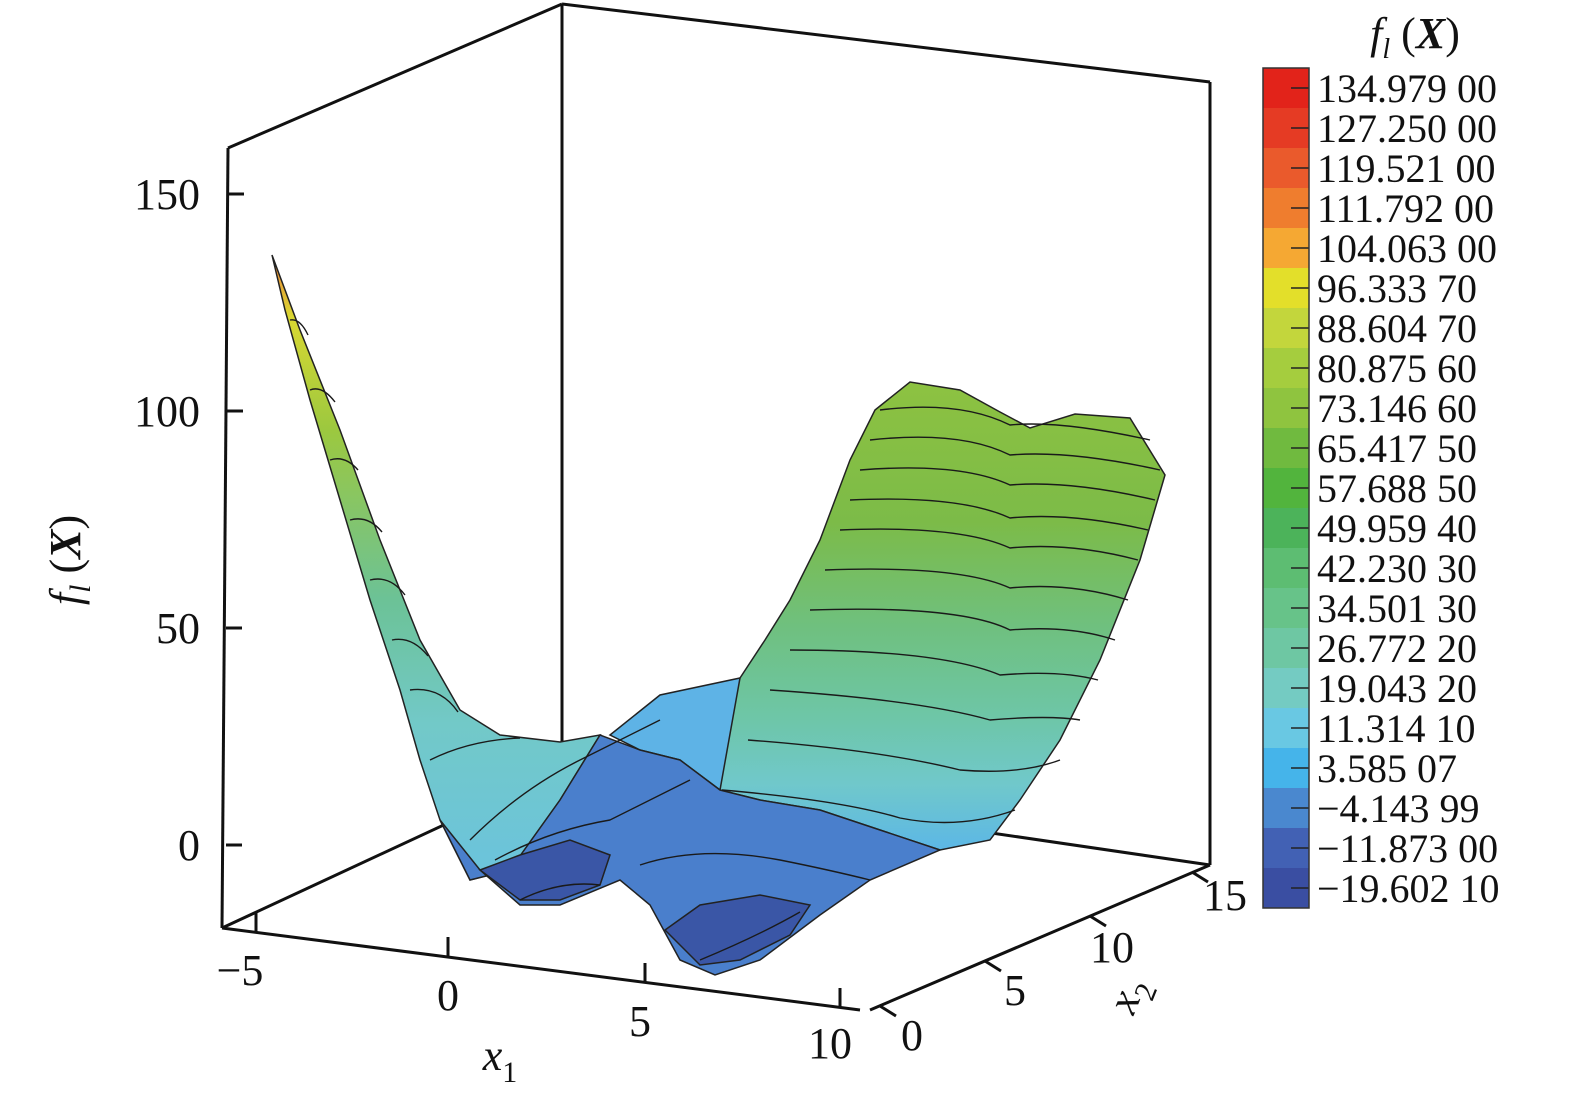 This screenshot has width=1575, height=1106. Describe the element at coordinates (509, 1072) in the screenshot. I see `x1-label-sub: 1` at that location.